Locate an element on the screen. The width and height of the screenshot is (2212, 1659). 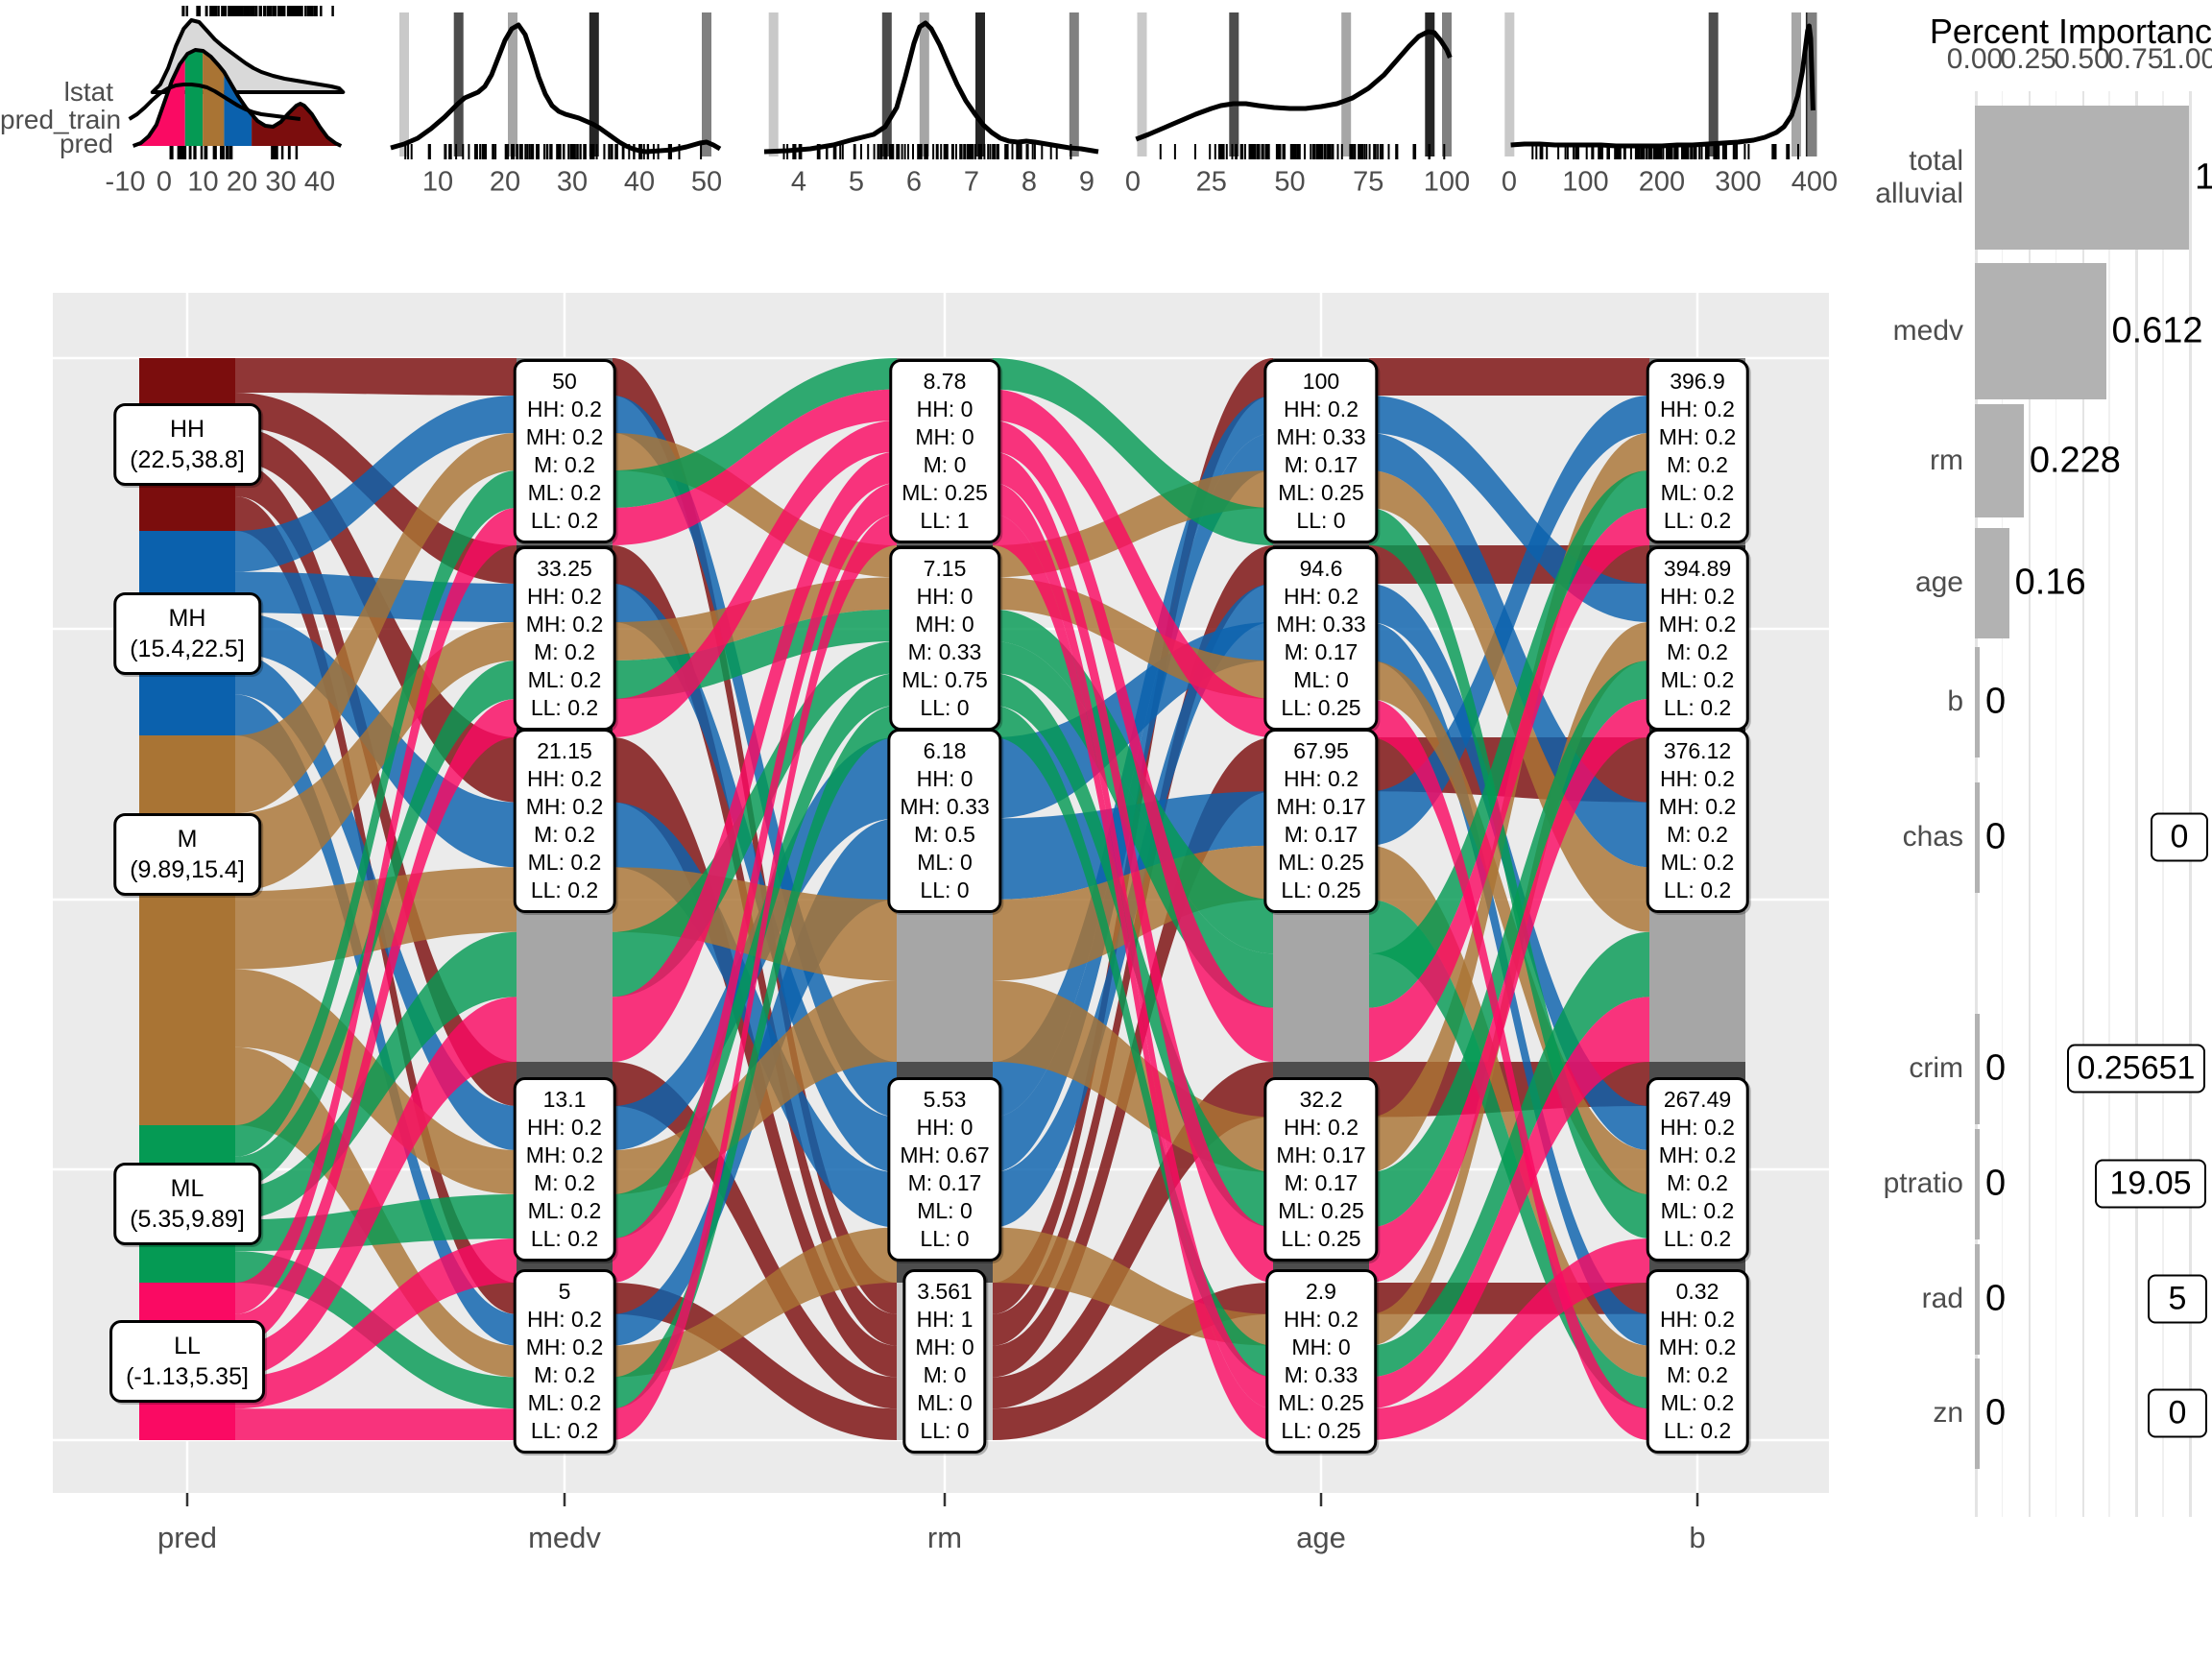
marginal-tick-age: 50 is located at coordinates (1290, 182).